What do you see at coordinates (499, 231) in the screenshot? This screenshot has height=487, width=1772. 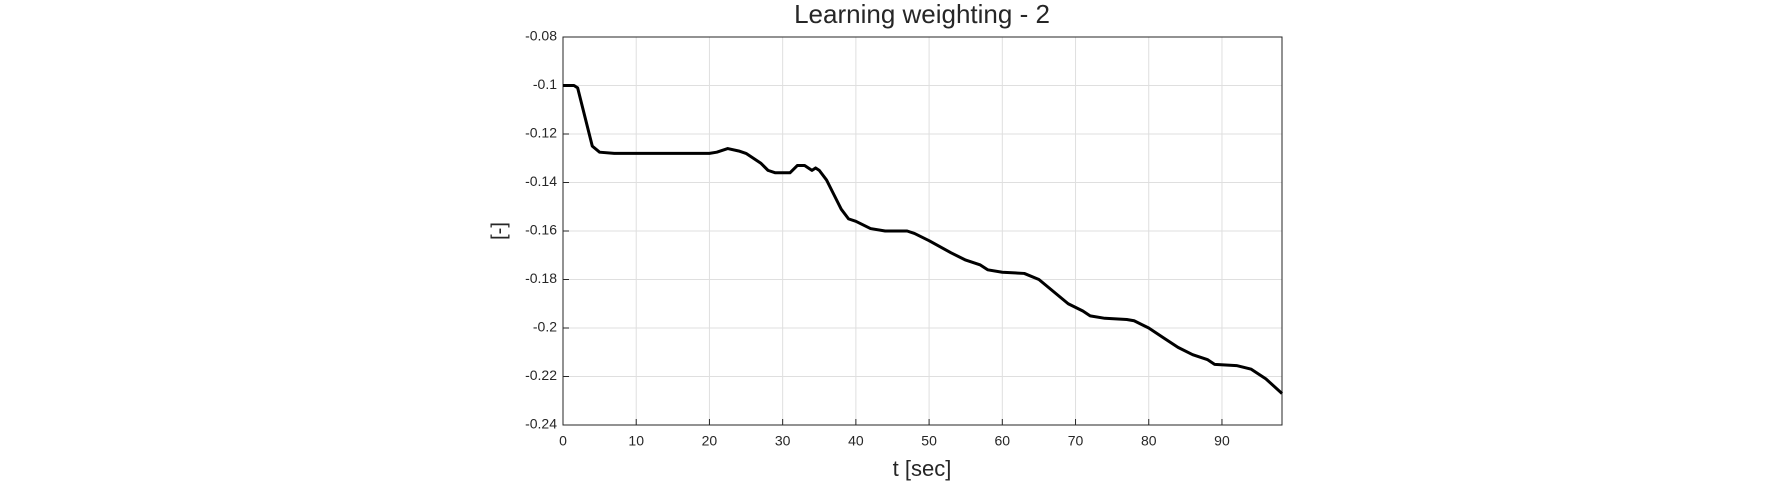 I see `y-axis-label: [-]` at bounding box center [499, 231].